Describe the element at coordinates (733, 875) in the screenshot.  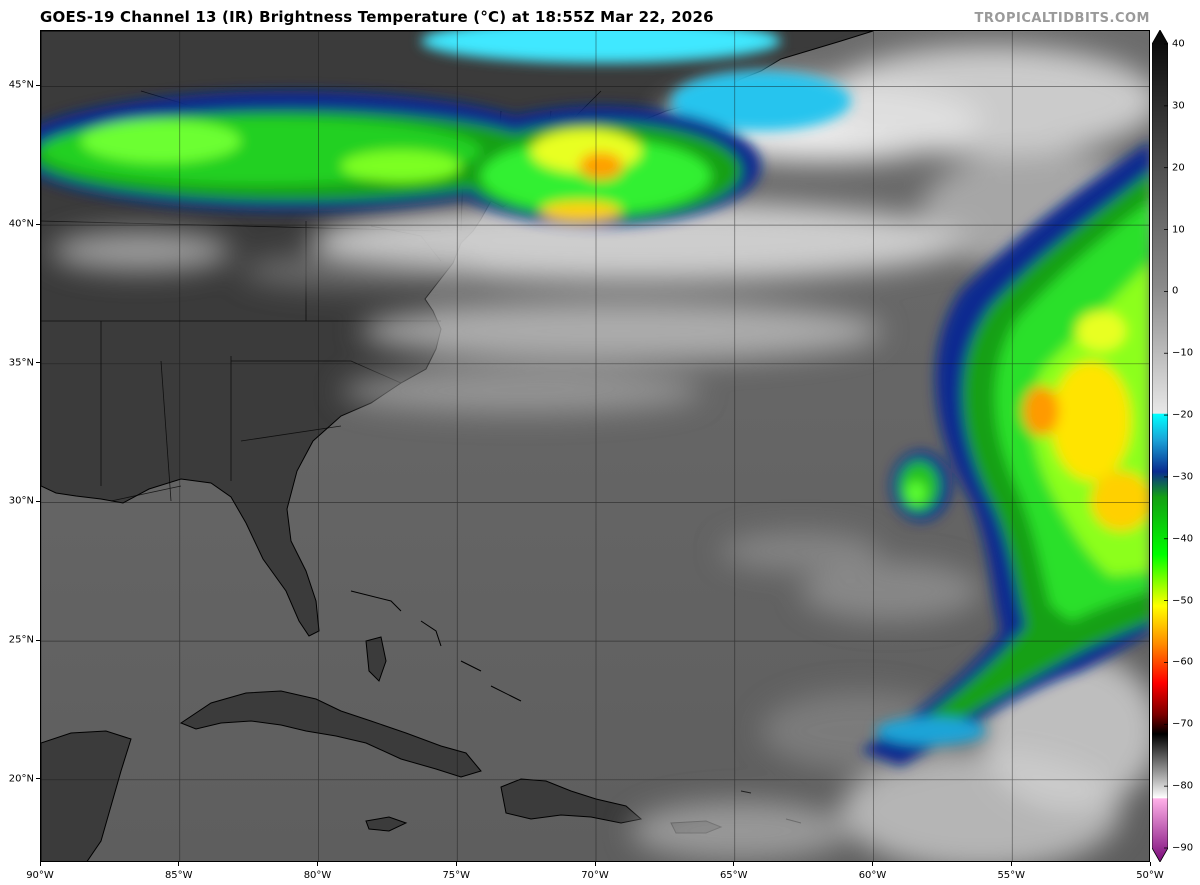
I see `lon-tick-label: 65°W` at that location.